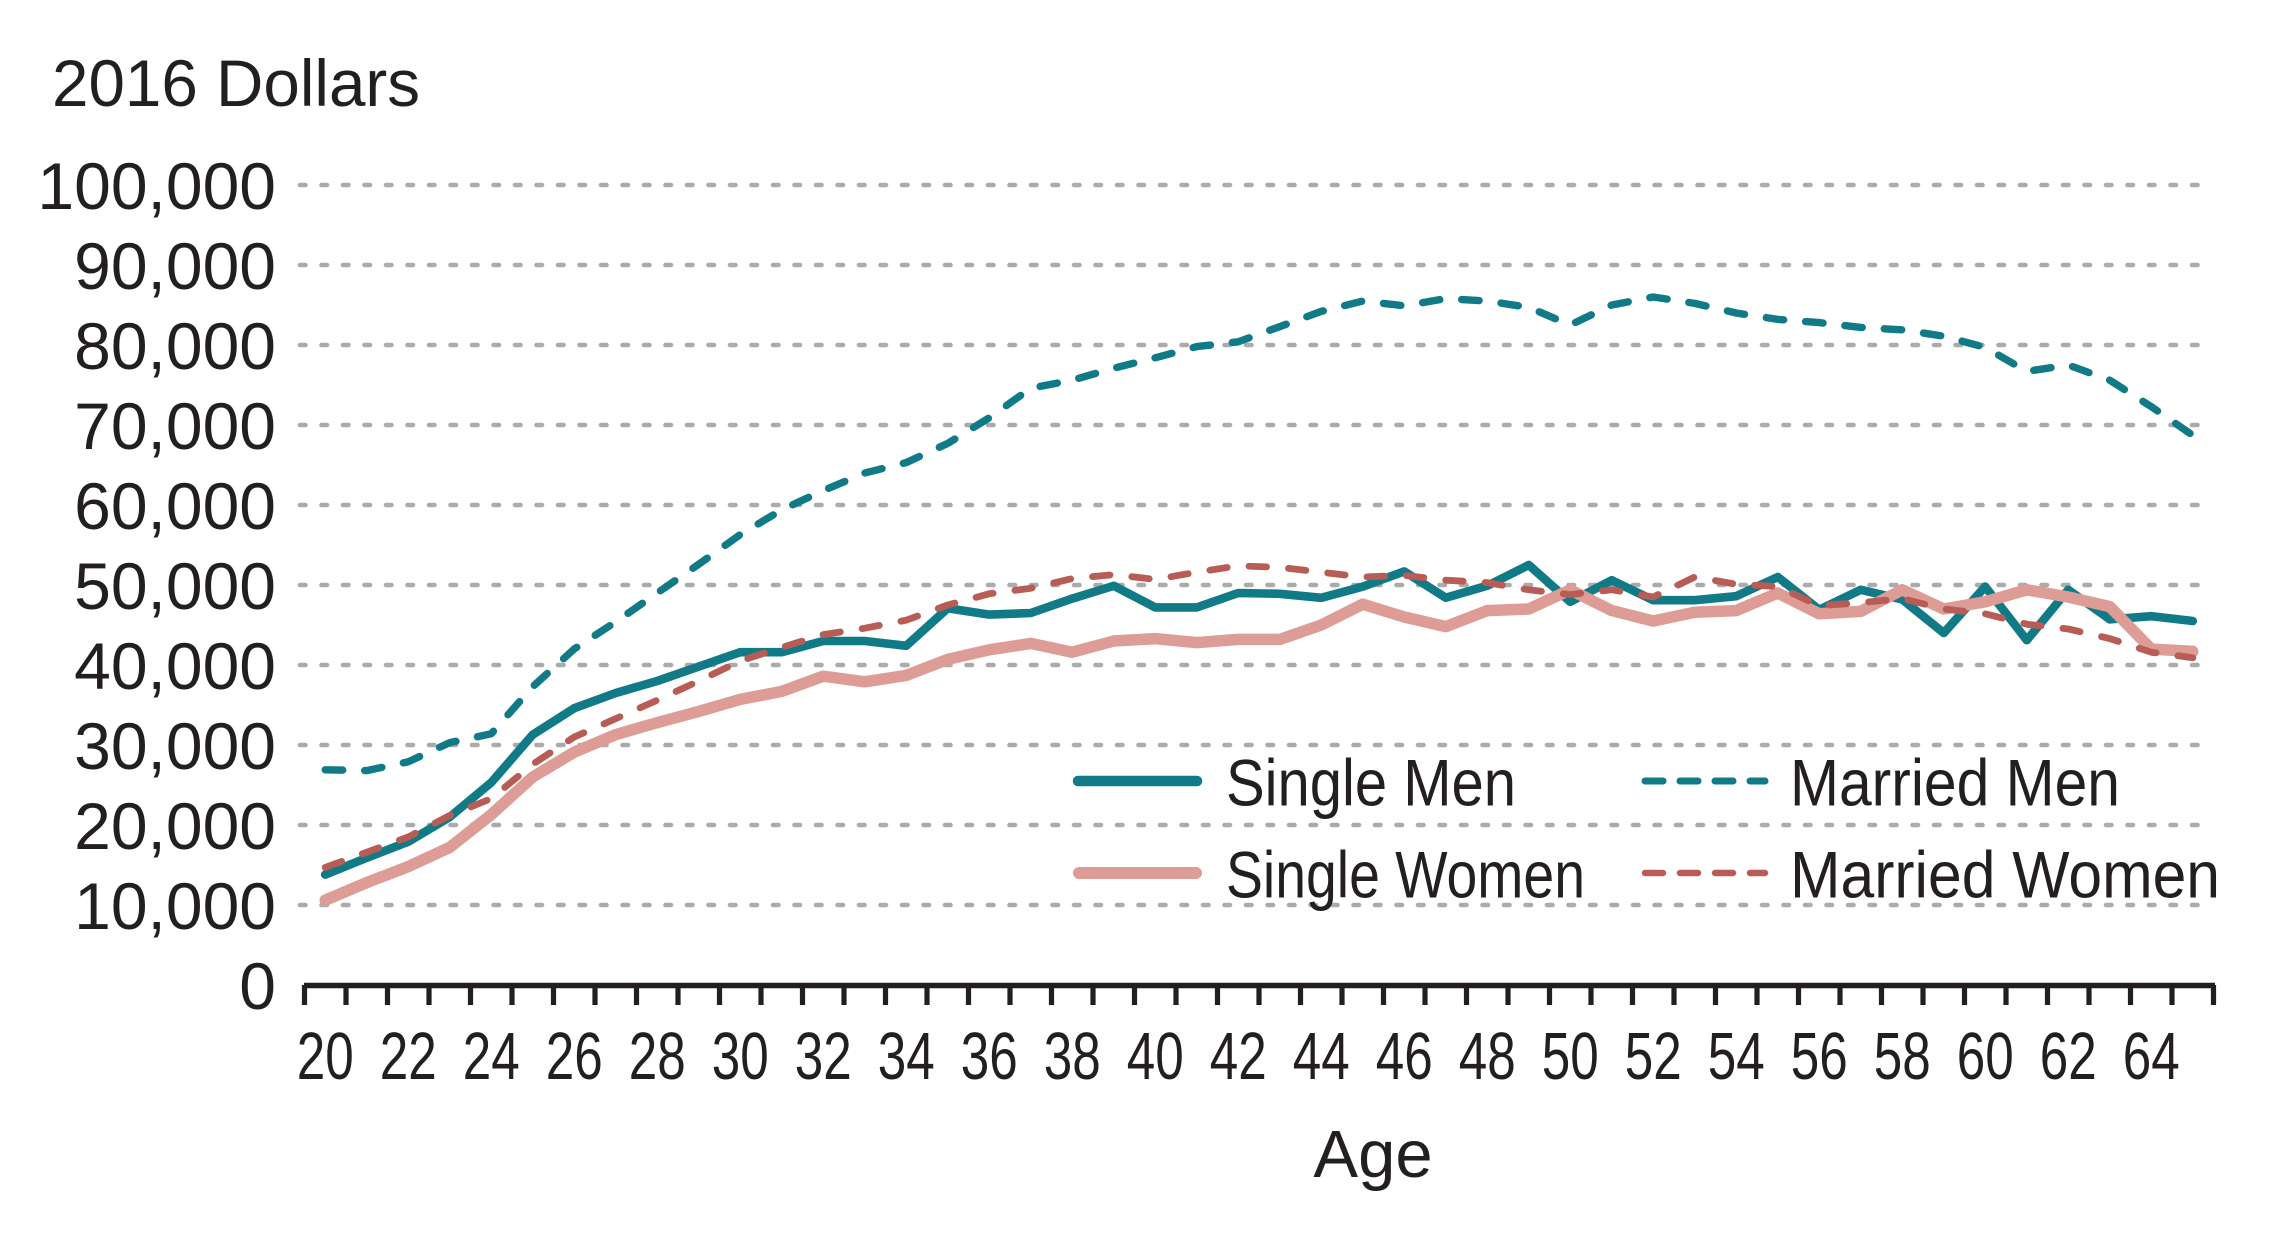  What do you see at coordinates (175, 426) in the screenshot?
I see `svg-text: 70,000` at bounding box center [175, 426].